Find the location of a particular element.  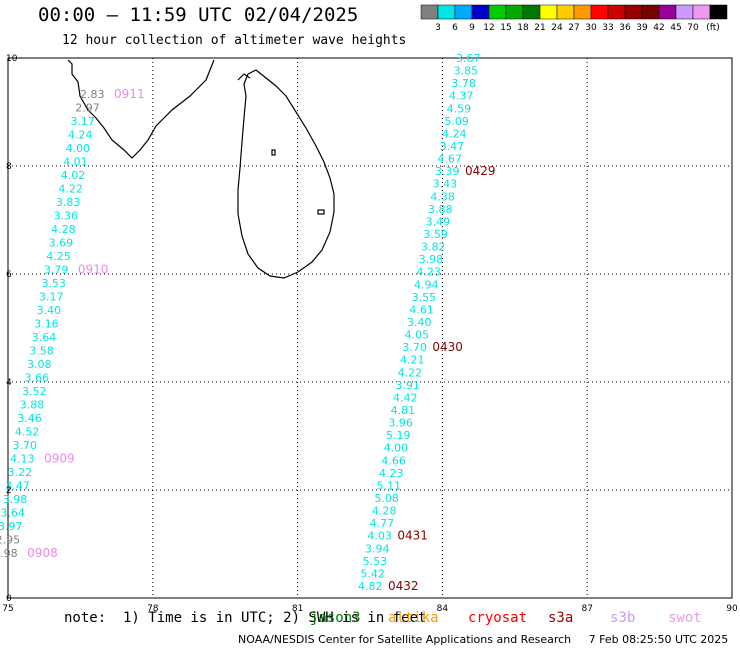

swh-value-left: 2.98 is located at coordinates (9, 553).